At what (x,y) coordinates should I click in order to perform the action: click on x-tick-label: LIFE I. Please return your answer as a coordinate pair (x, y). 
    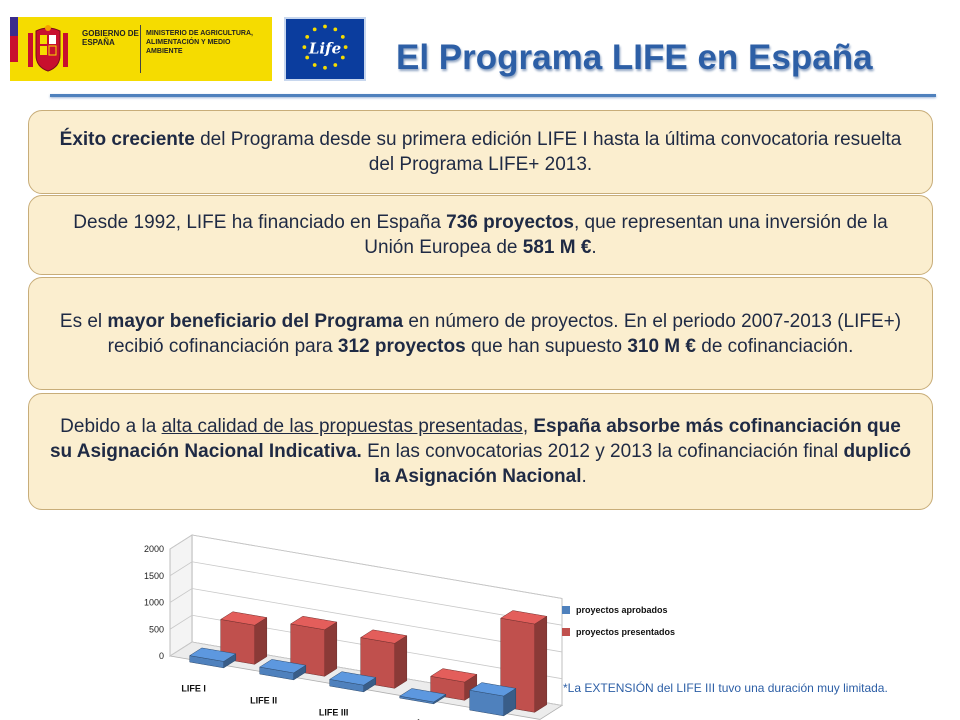
    Looking at the image, I should click on (193, 689).